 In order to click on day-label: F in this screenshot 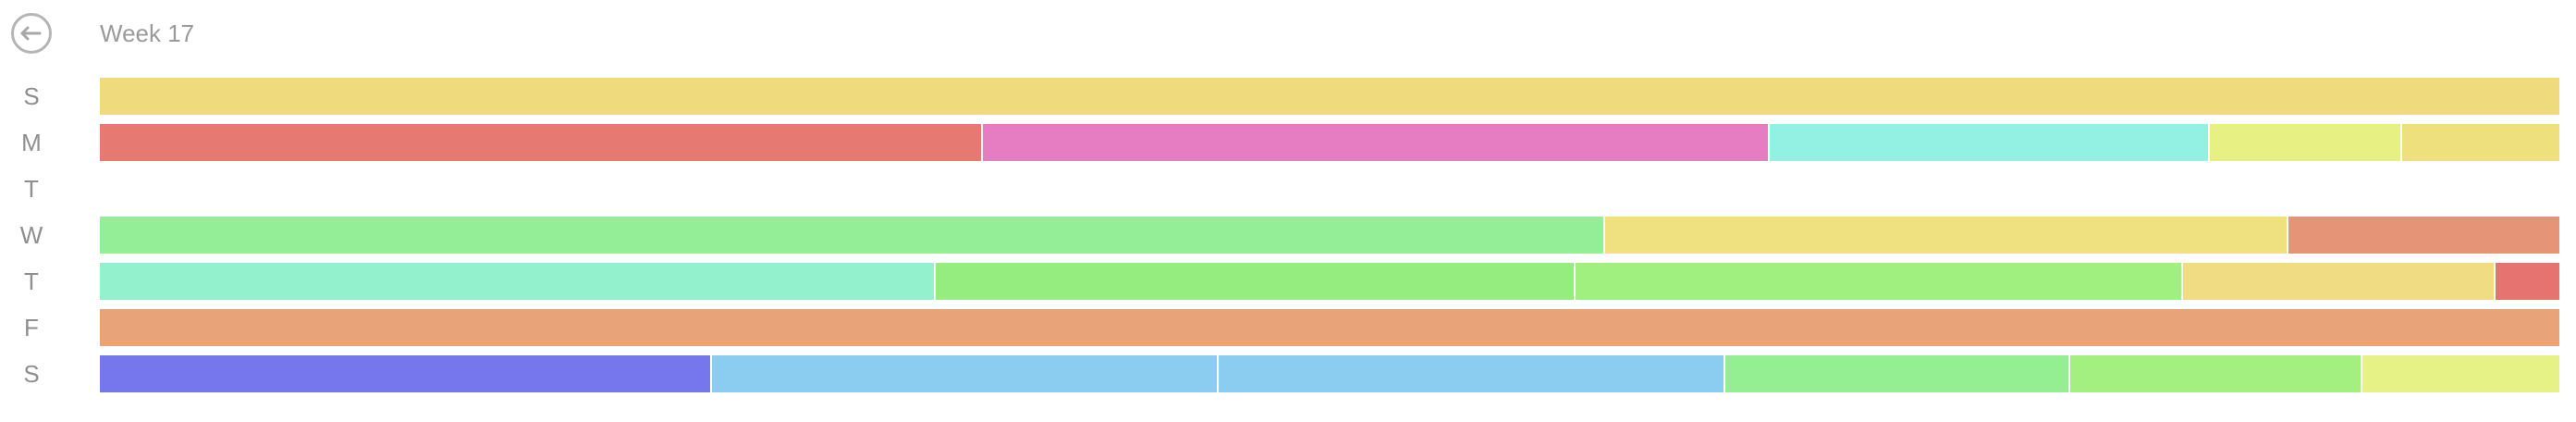, I will do `click(31, 328)`.